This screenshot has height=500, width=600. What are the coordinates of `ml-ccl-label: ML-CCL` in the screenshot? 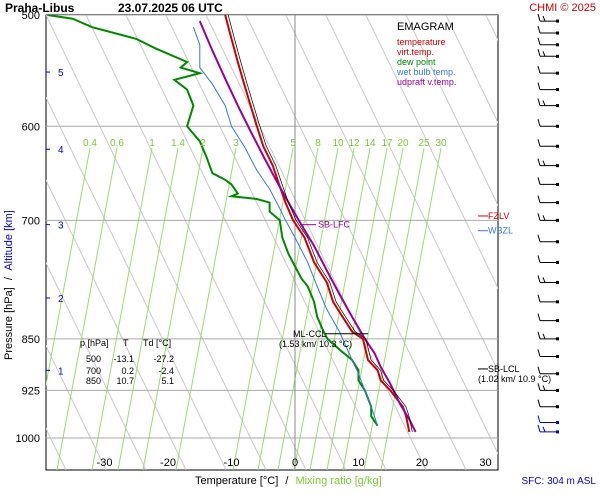 It's located at (310, 334).